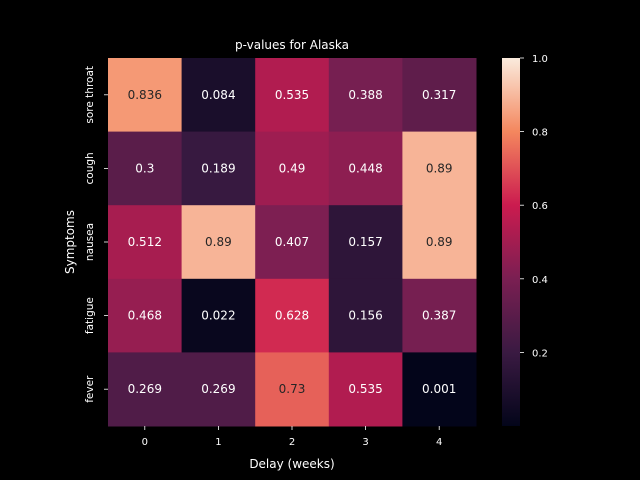 This screenshot has width=640, height=480. Describe the element at coordinates (90, 95) in the screenshot. I see `y-tick-label: sore throat` at that location.